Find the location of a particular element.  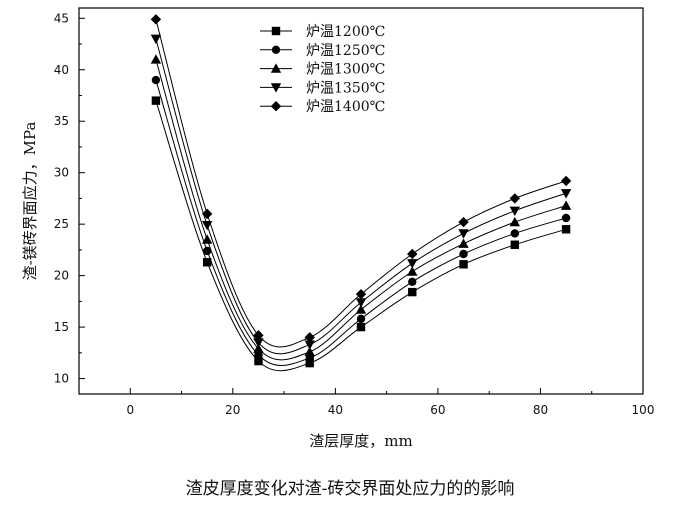

x-axis-title: 渣层厚度，mm is located at coordinates (360, 441).